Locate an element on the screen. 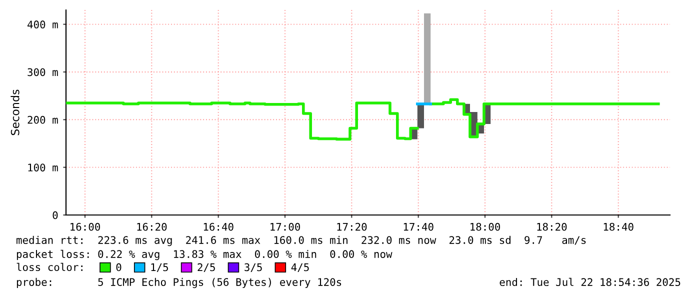 The image size is (697, 297). legend-label: 4/5 is located at coordinates (300, 267).